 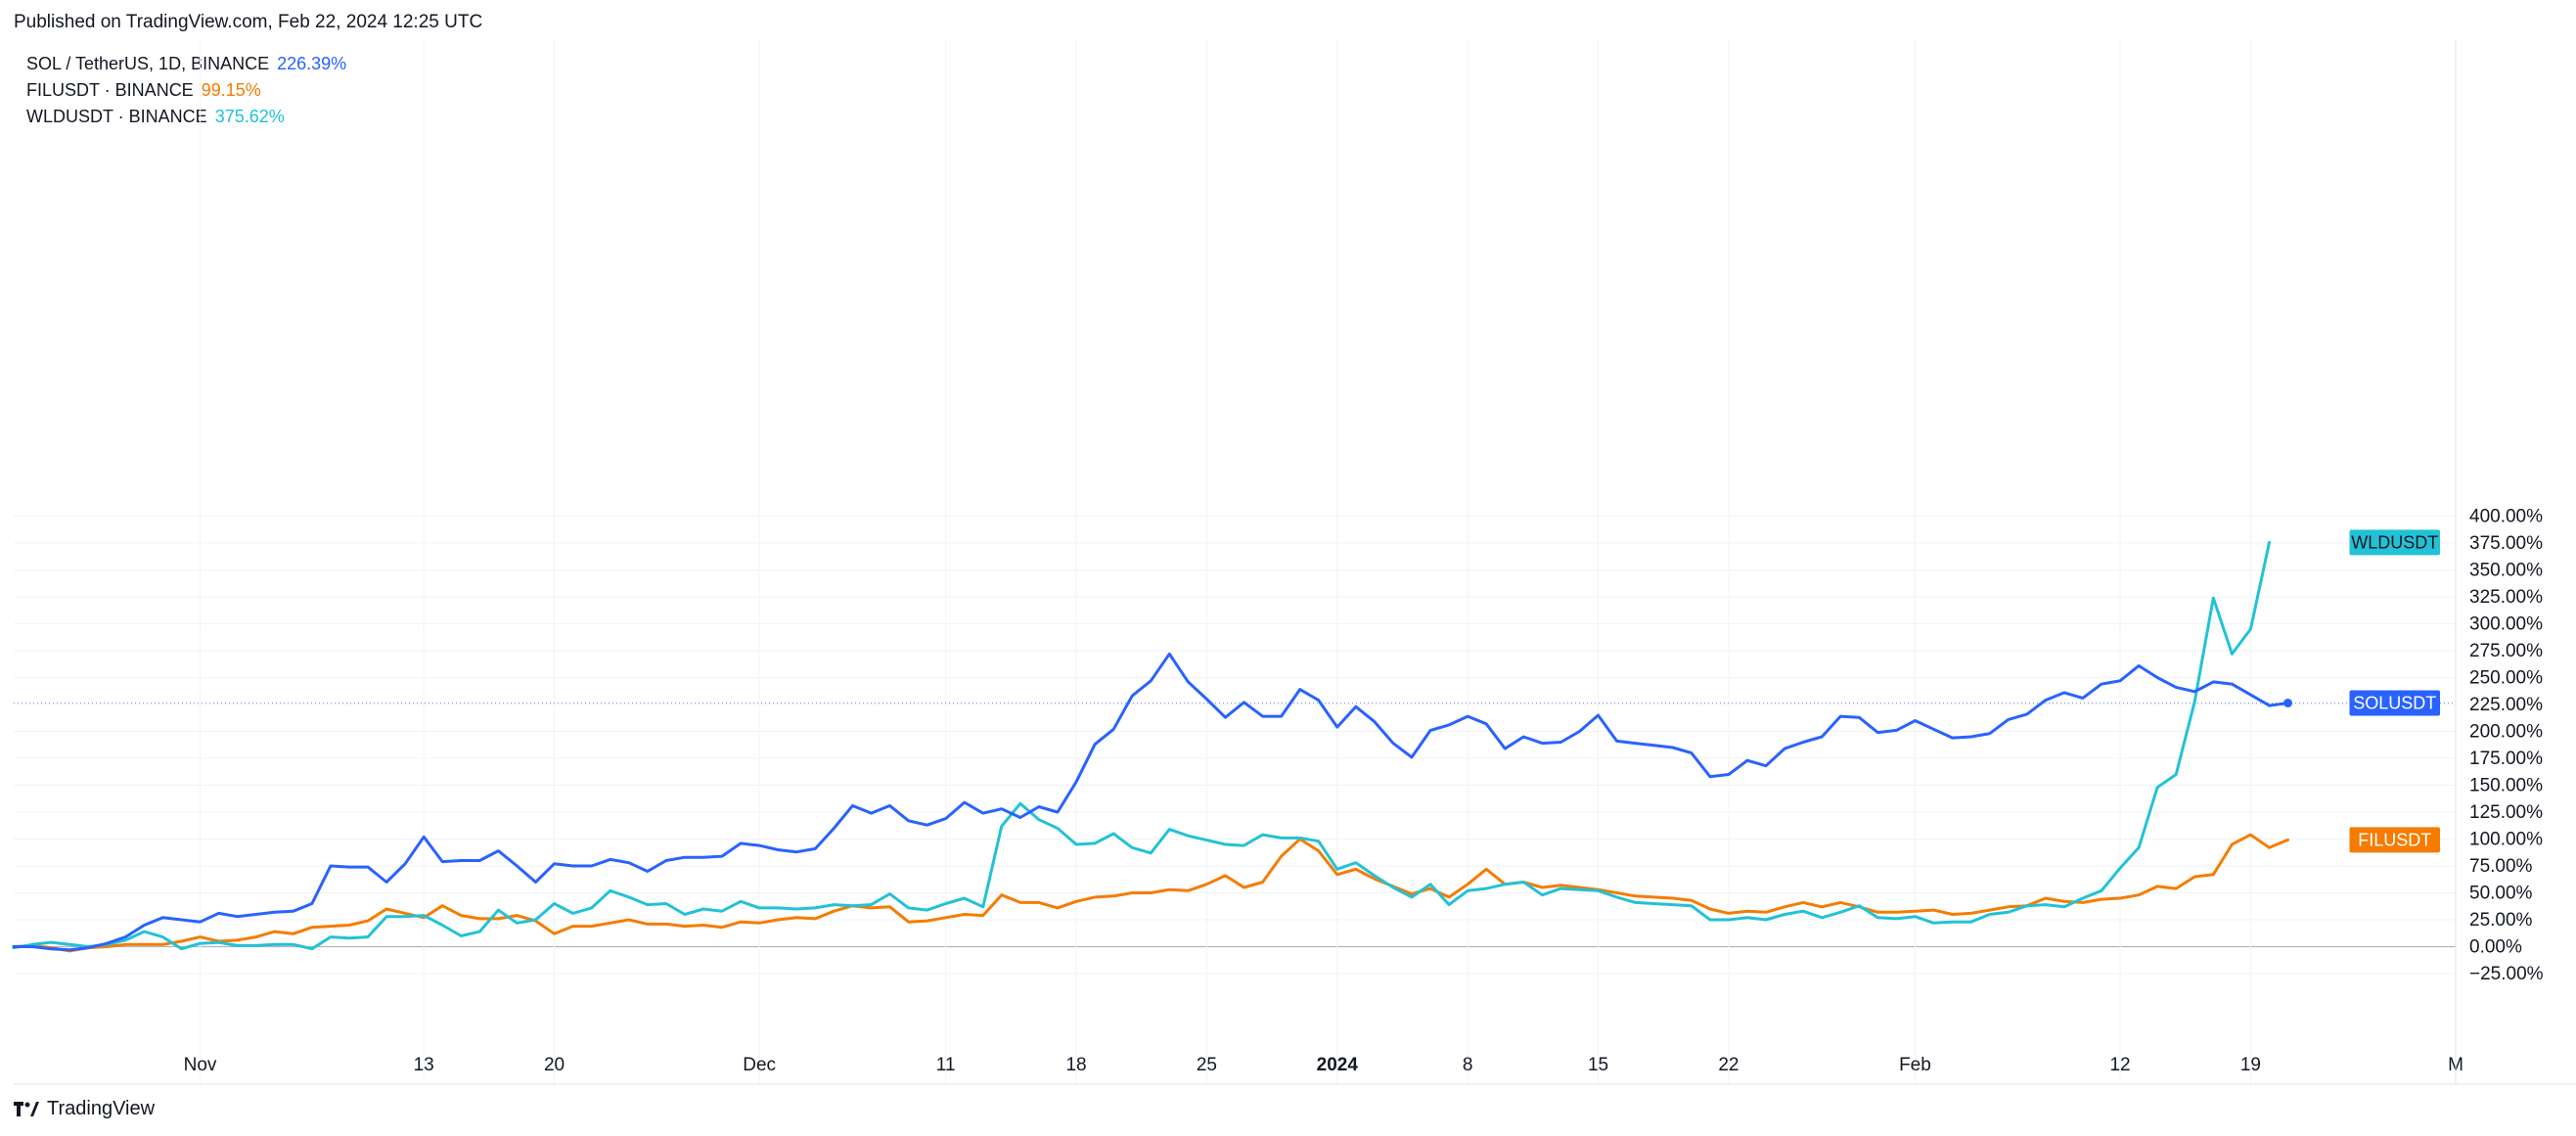 I want to click on legend-value: 375.62%, so click(x=249, y=117).